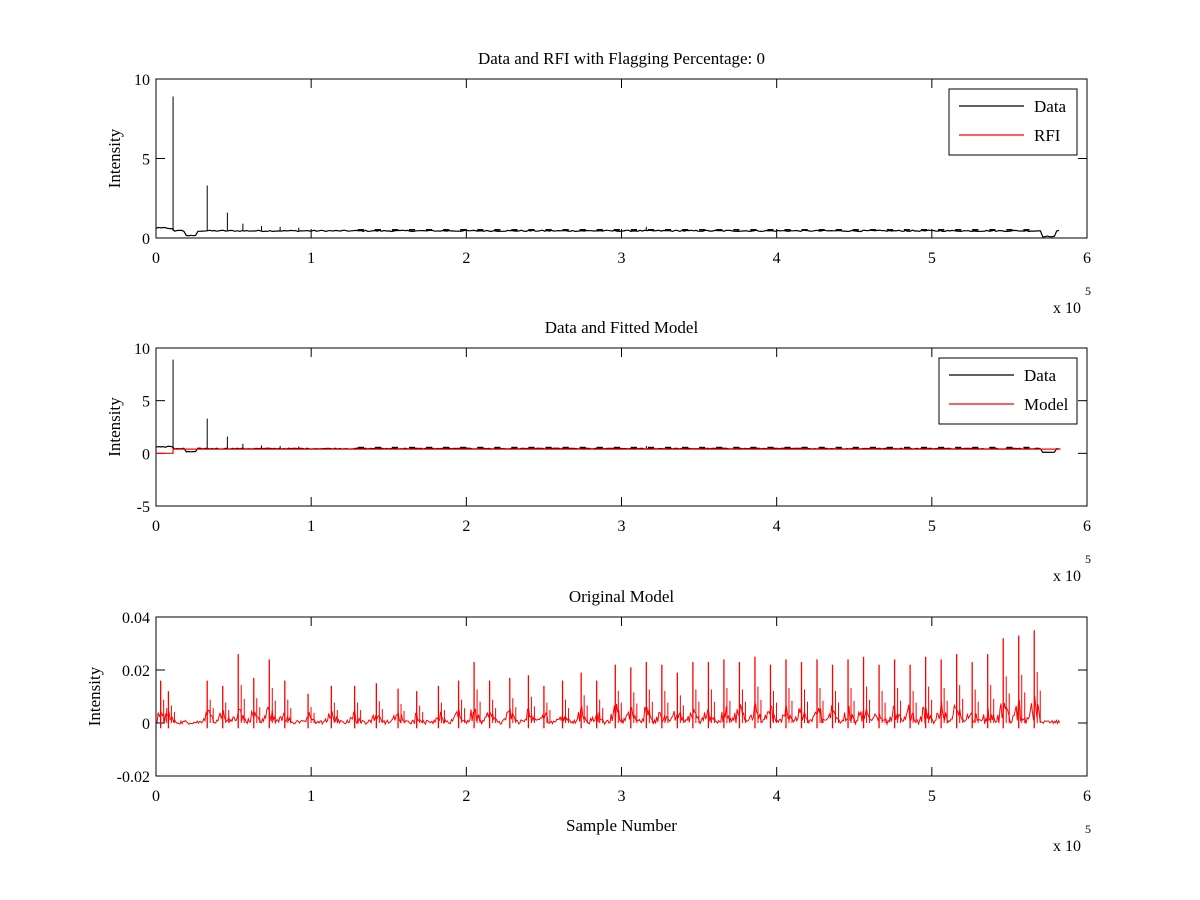  I want to click on legend-label: Model, so click(1046, 404).